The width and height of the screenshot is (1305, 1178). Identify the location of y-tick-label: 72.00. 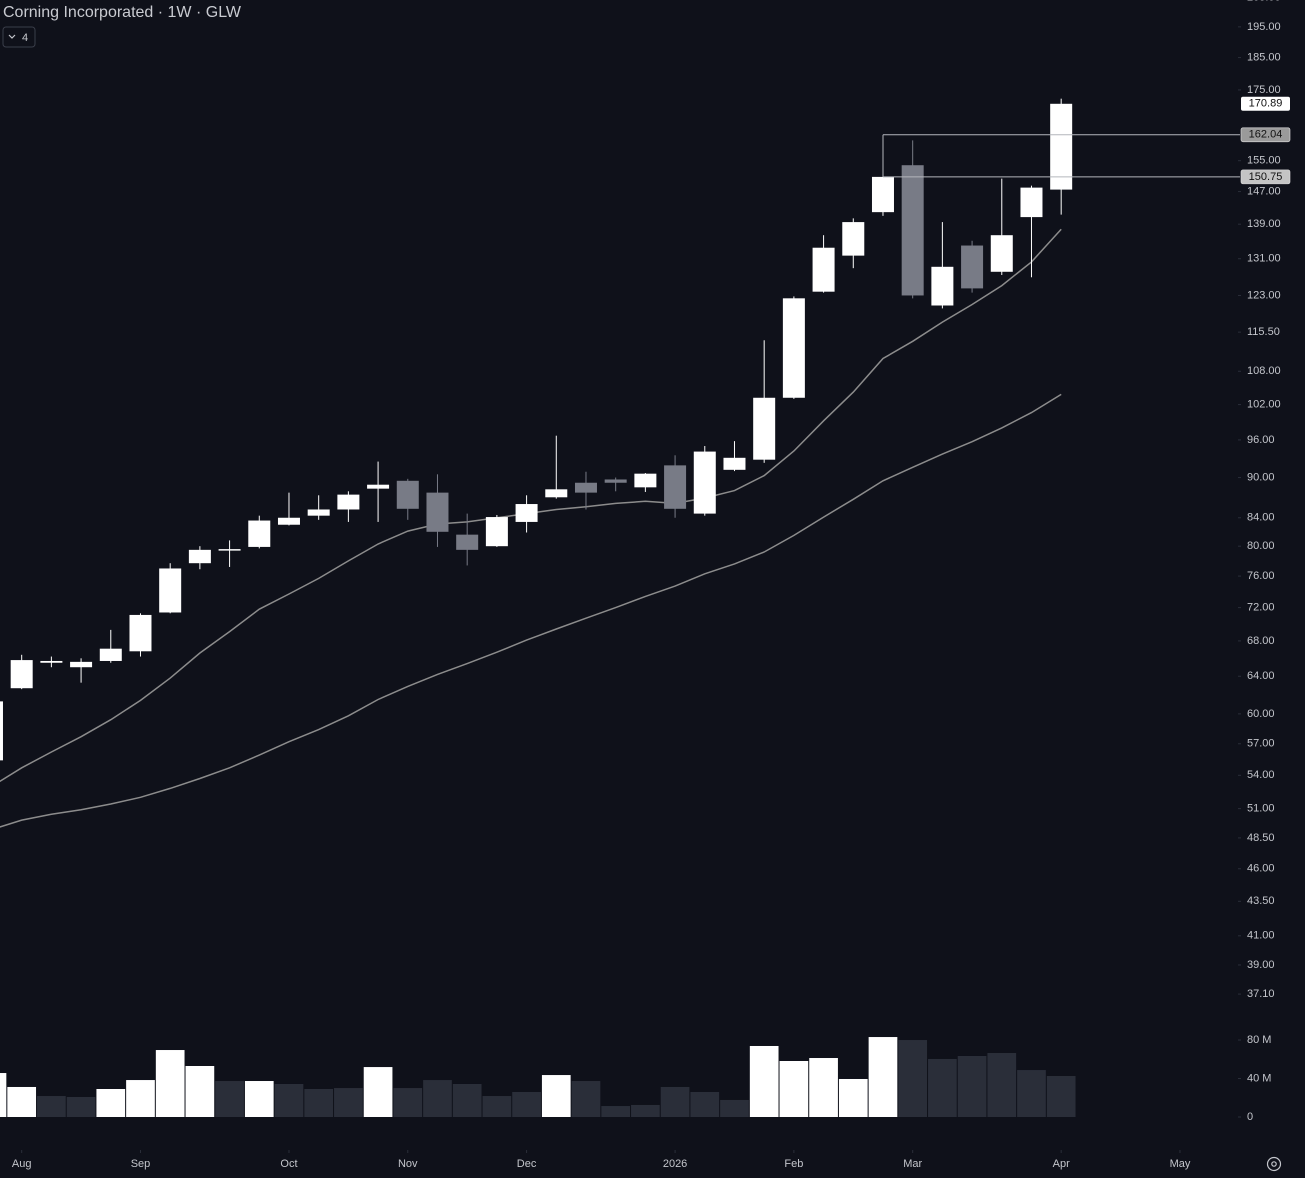
(1261, 608).